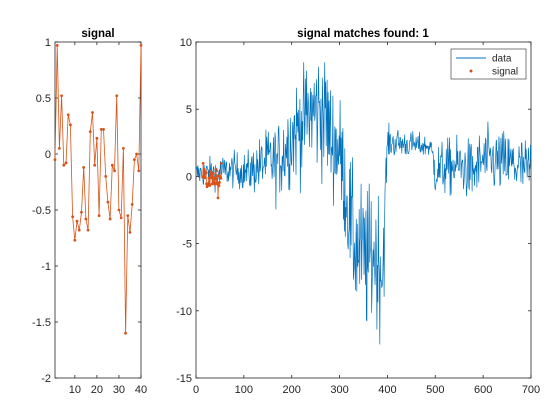 The image size is (560, 420). Describe the element at coordinates (46, 267) in the screenshot. I see `signal-ytick-label: -1` at that location.